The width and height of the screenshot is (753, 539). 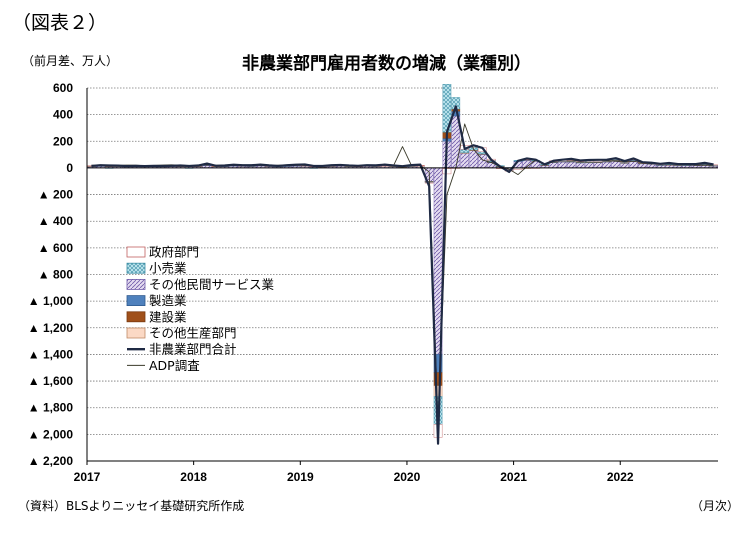 What do you see at coordinates (56, 275) in the screenshot?
I see `y-tick-label: ▲ 800` at bounding box center [56, 275].